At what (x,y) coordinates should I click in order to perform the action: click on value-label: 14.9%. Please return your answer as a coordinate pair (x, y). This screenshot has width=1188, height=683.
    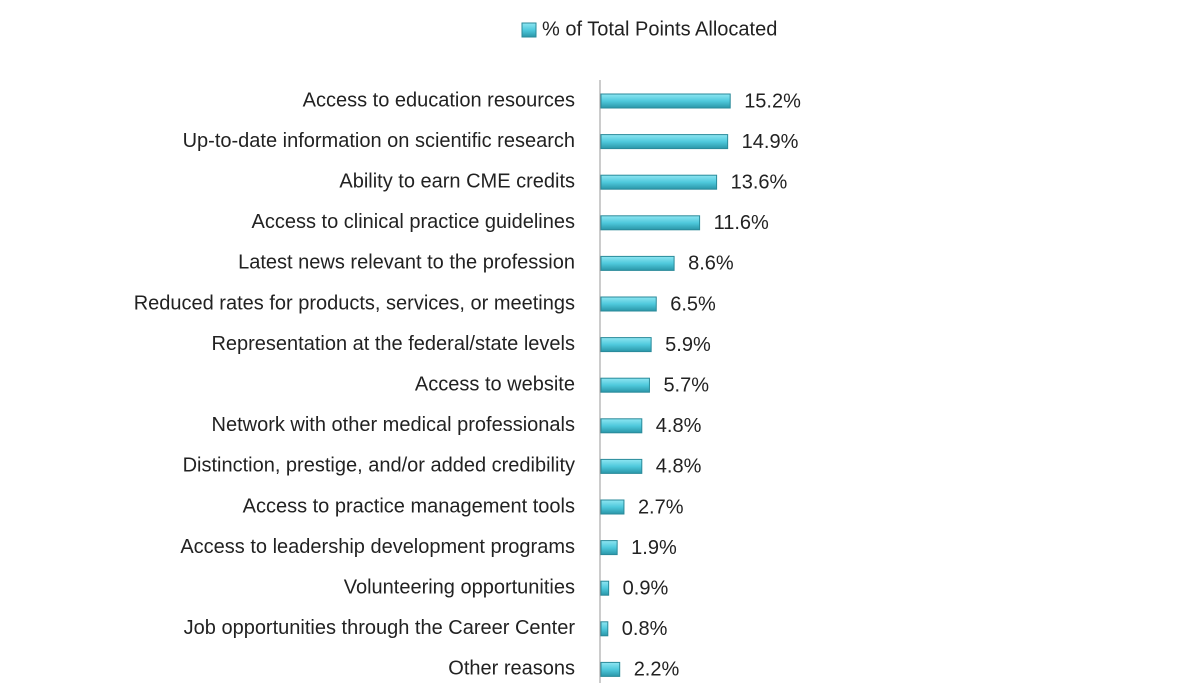
    Looking at the image, I should click on (770, 142).